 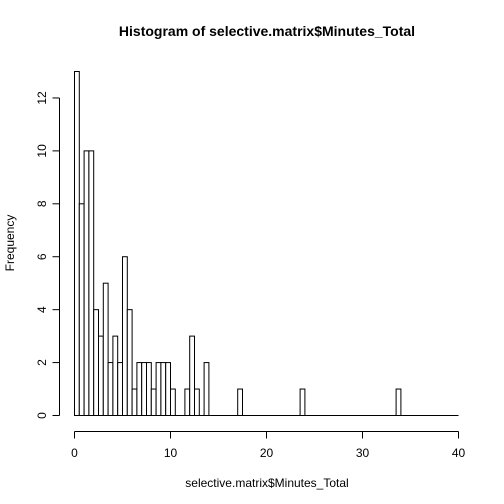 What do you see at coordinates (42, 362) in the screenshot?
I see `y-tick-label: 2` at bounding box center [42, 362].